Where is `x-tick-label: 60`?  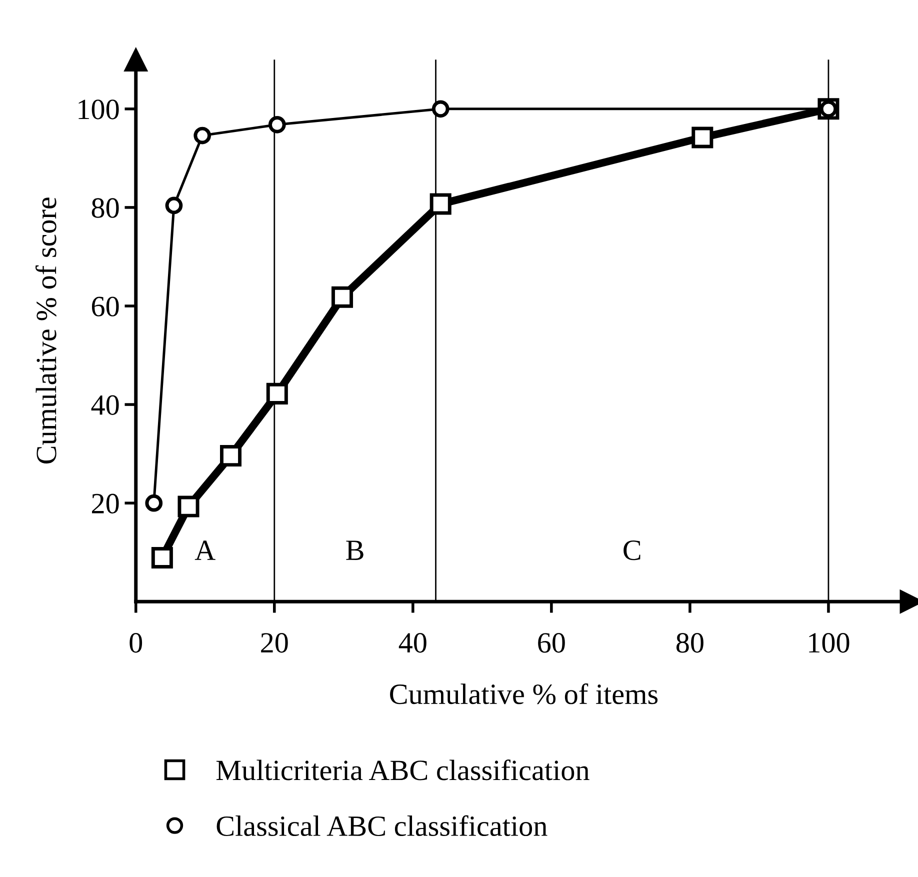
x-tick-label: 60 is located at coordinates (551, 643).